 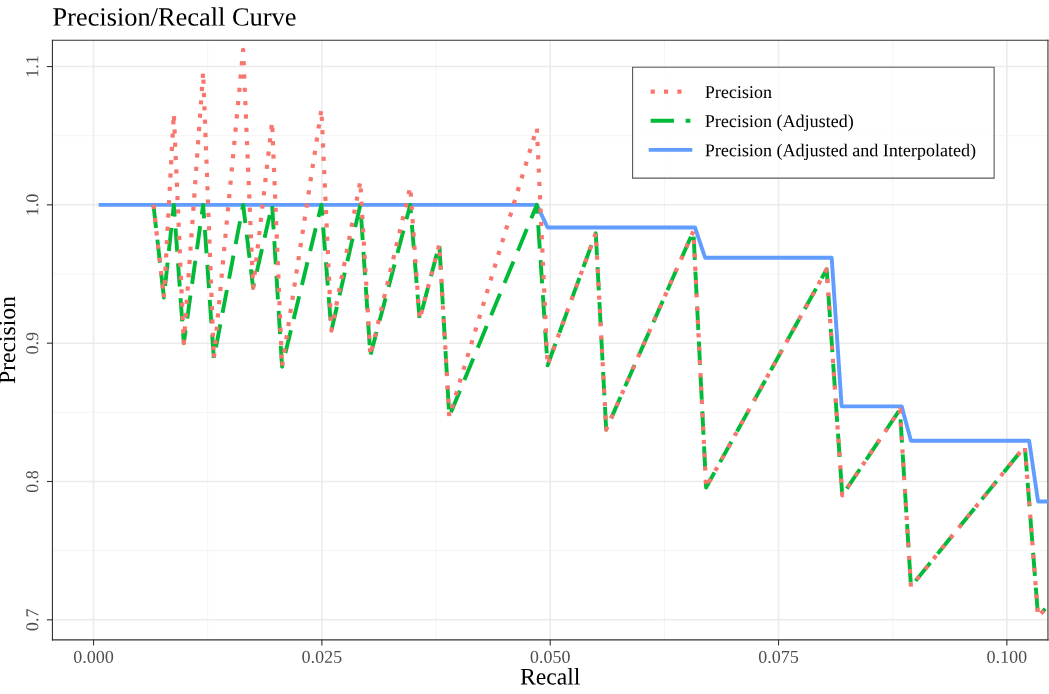 I want to click on chart-title: Precision/Recall Curve, so click(x=174, y=16).